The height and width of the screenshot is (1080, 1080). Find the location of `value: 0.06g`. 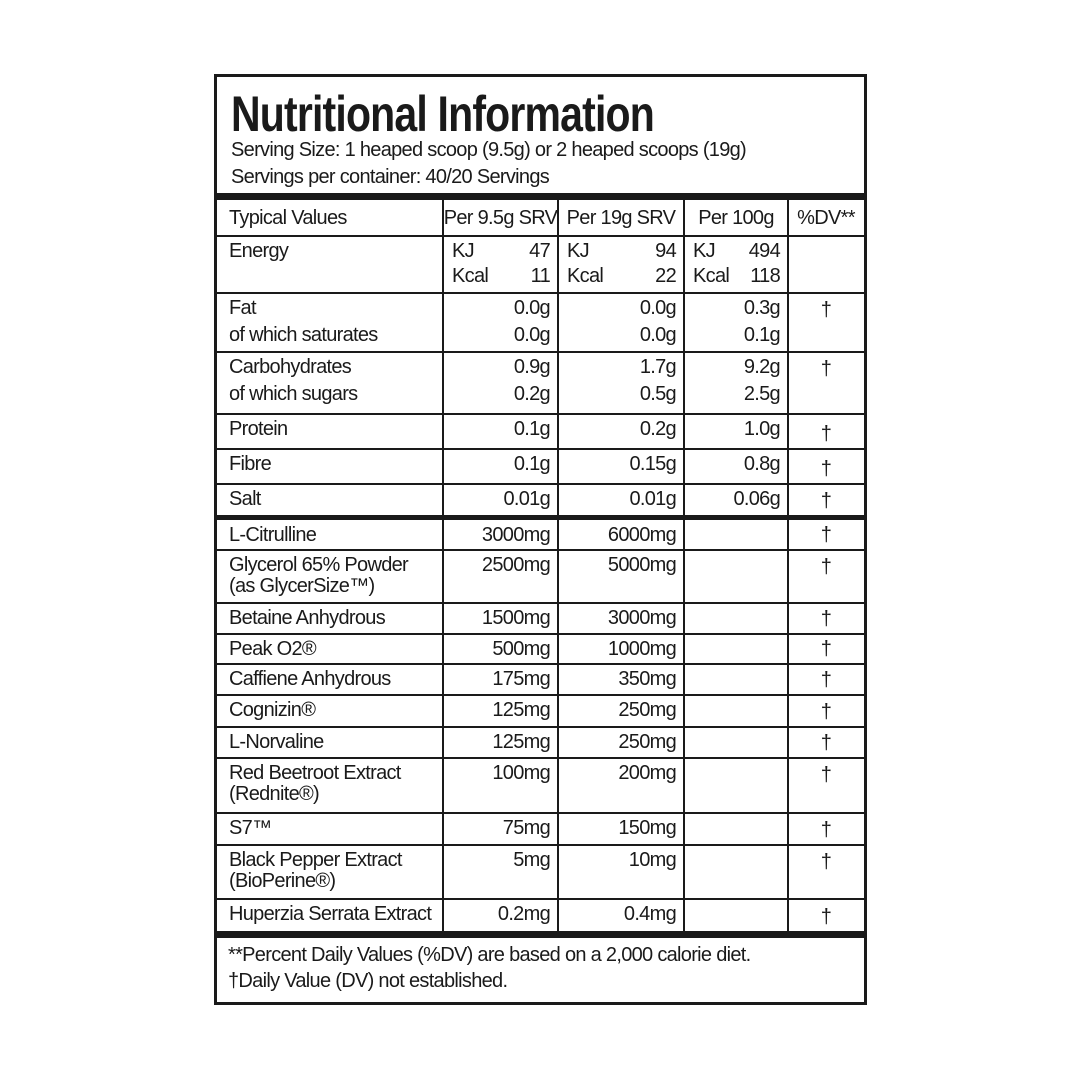

value: 0.06g is located at coordinates (756, 499).